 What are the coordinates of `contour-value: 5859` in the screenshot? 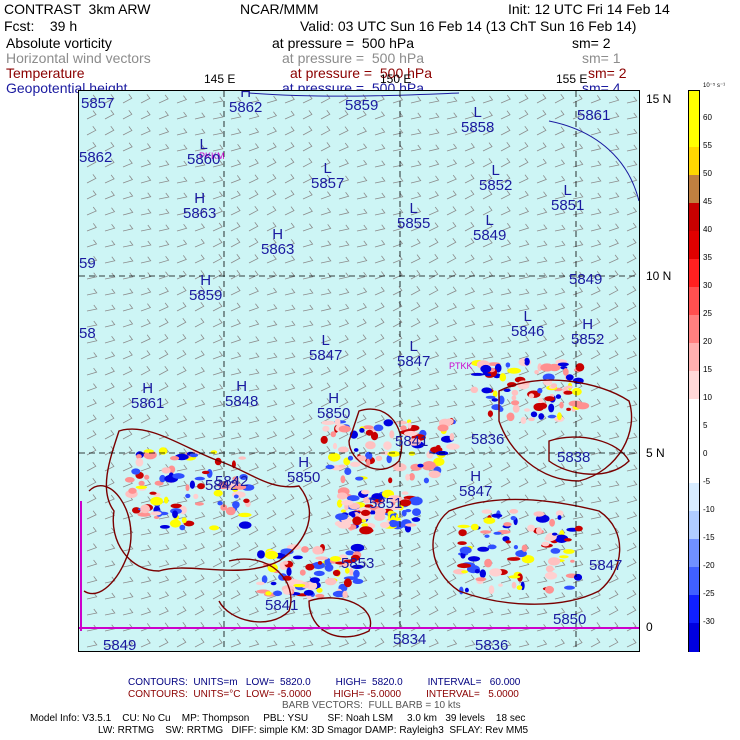 It's located at (362, 105).